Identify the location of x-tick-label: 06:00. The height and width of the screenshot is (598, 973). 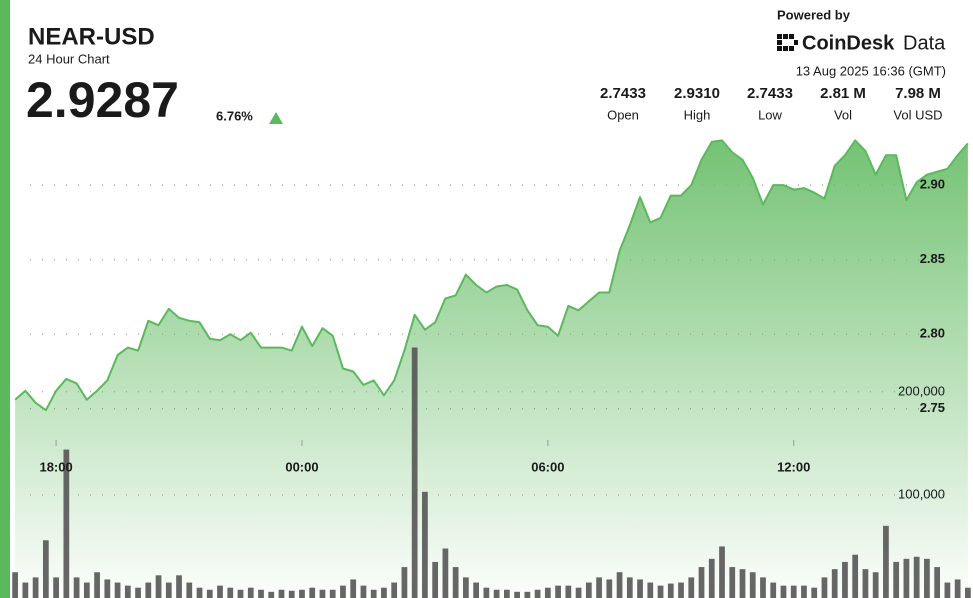
(547, 466).